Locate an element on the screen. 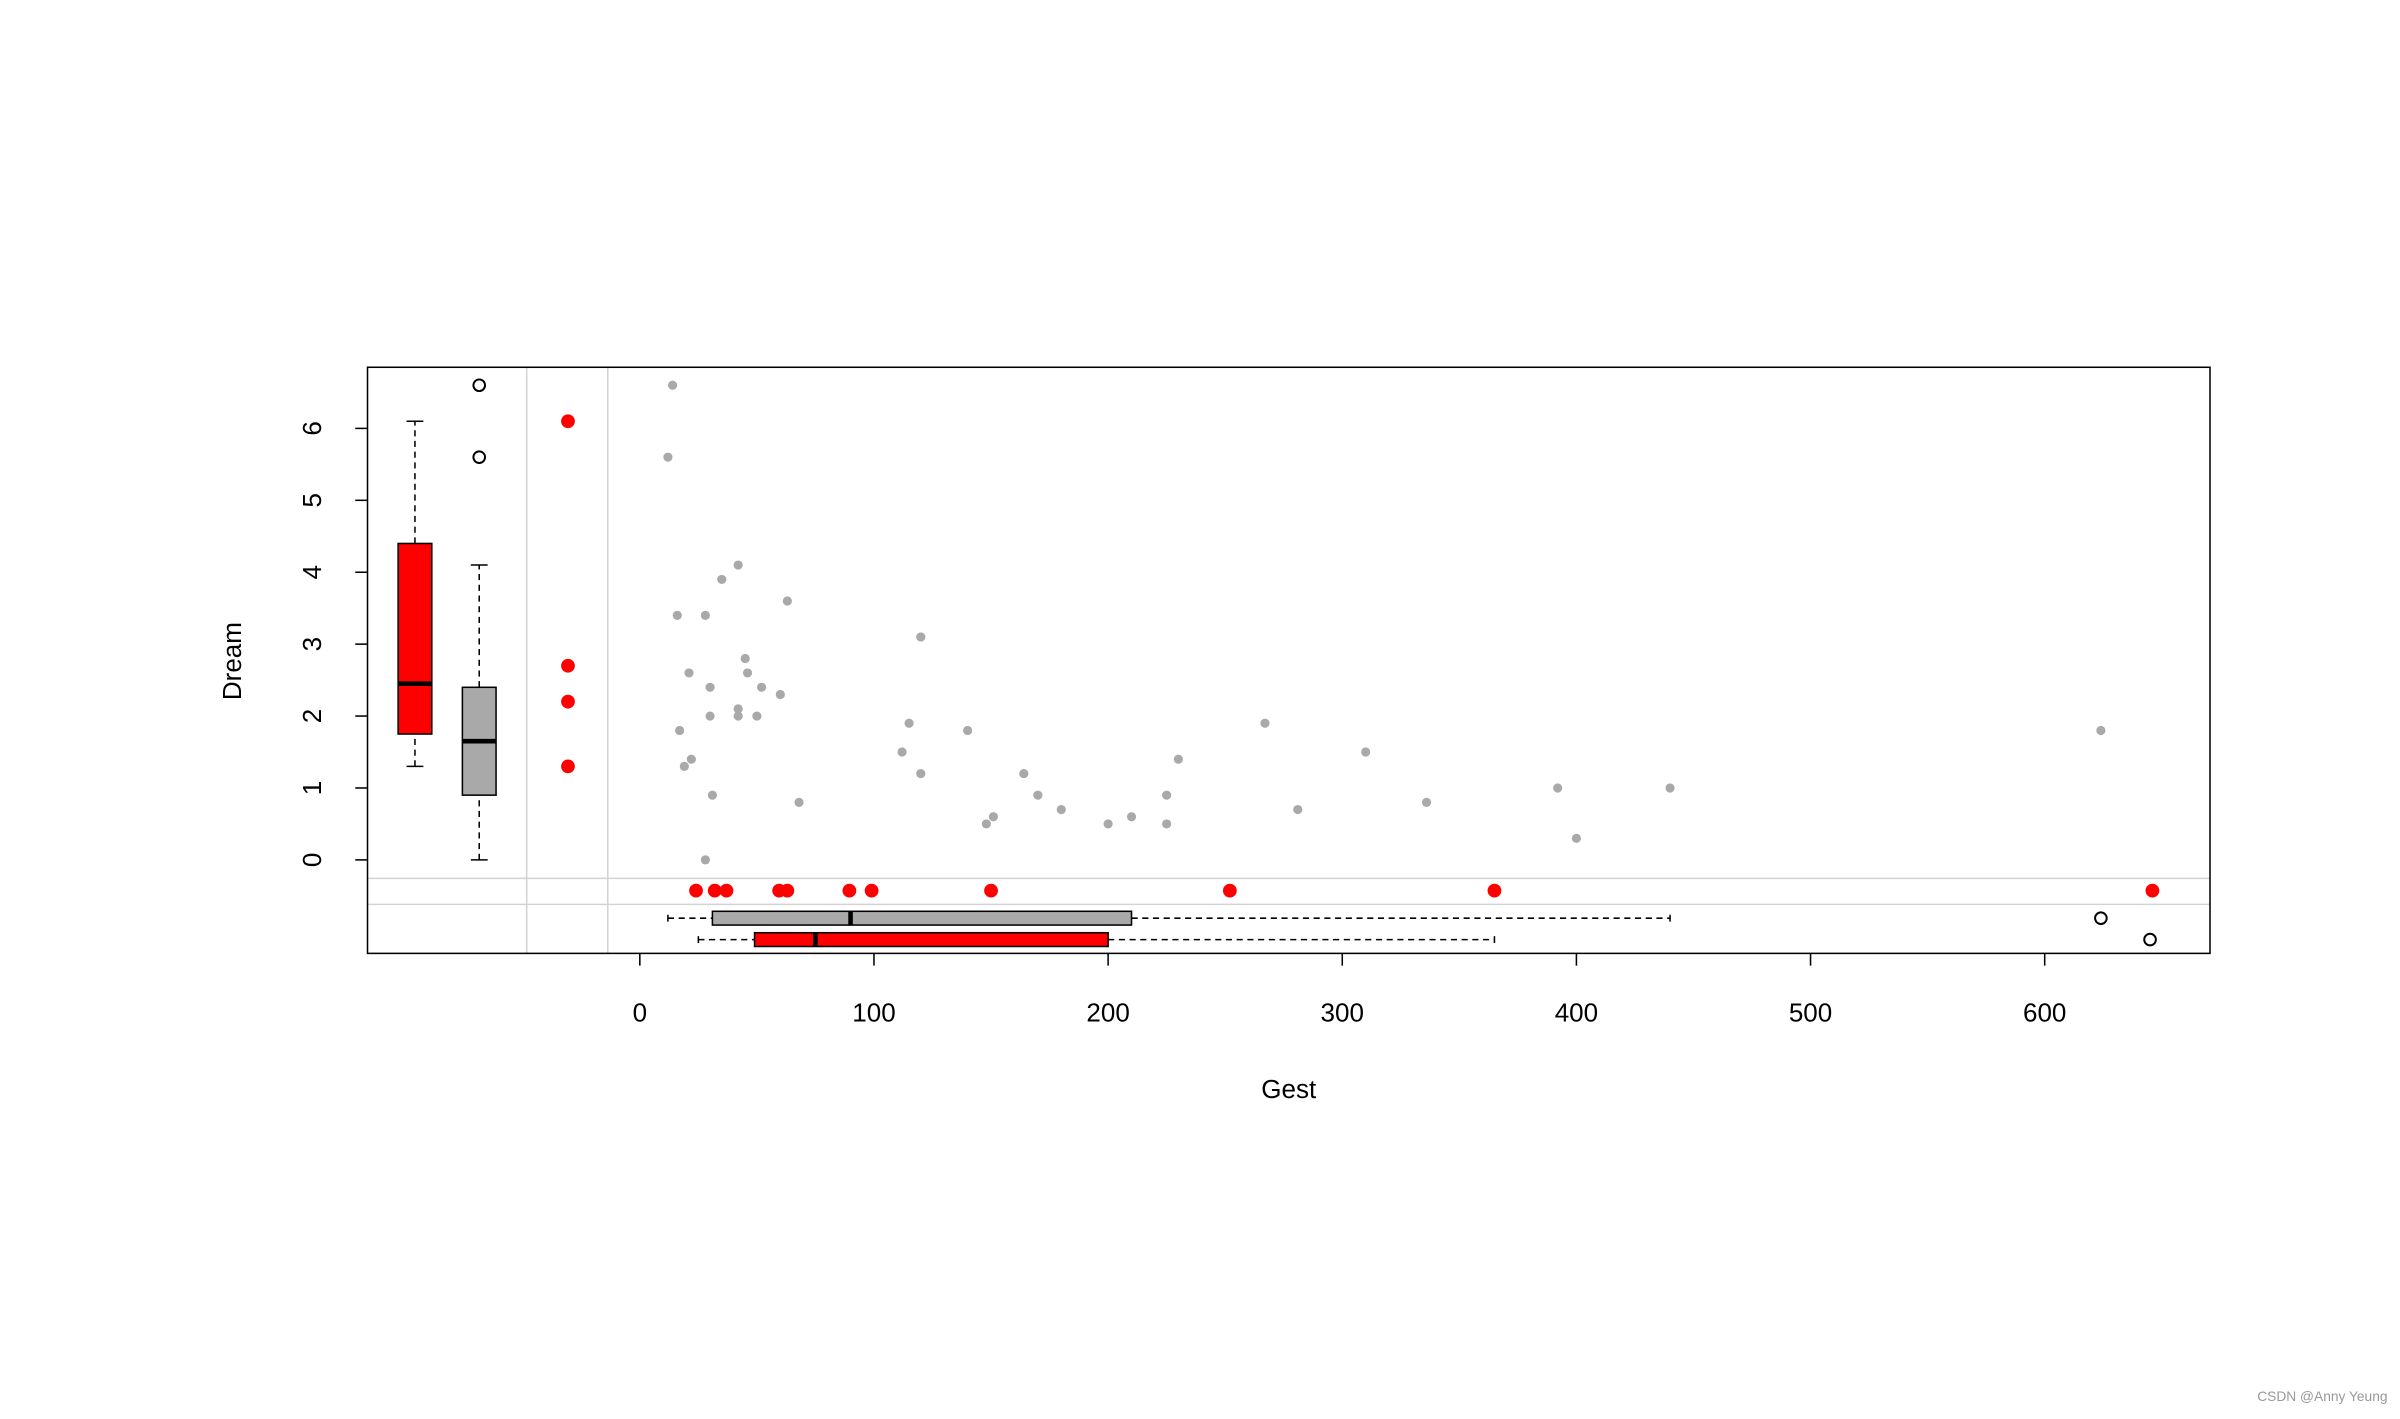 This screenshot has width=2400, height=1419. x-tick-label: 500 is located at coordinates (1810, 1012).